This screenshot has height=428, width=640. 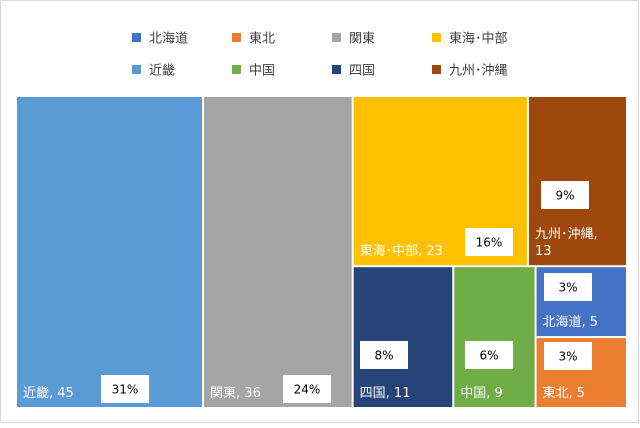 I want to click on percent-label: 24%, so click(x=307, y=389).